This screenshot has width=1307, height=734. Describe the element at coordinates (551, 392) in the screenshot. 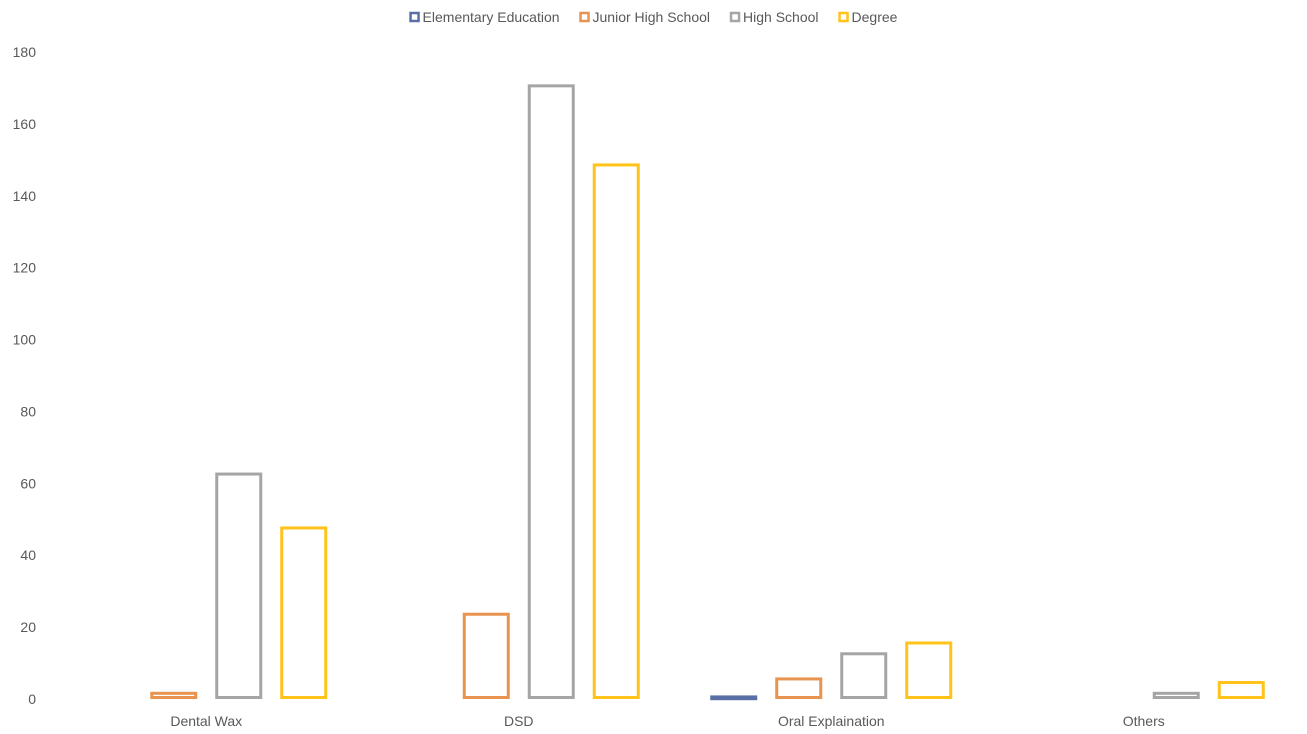

I see `bar-dsd-high-school` at that location.